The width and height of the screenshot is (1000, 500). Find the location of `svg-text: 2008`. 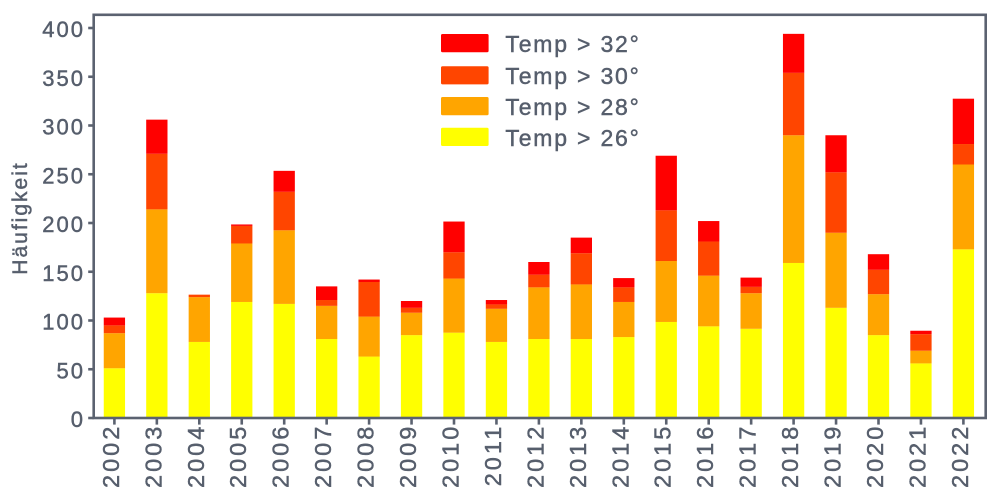

svg-text: 2008 is located at coordinates (366, 456).